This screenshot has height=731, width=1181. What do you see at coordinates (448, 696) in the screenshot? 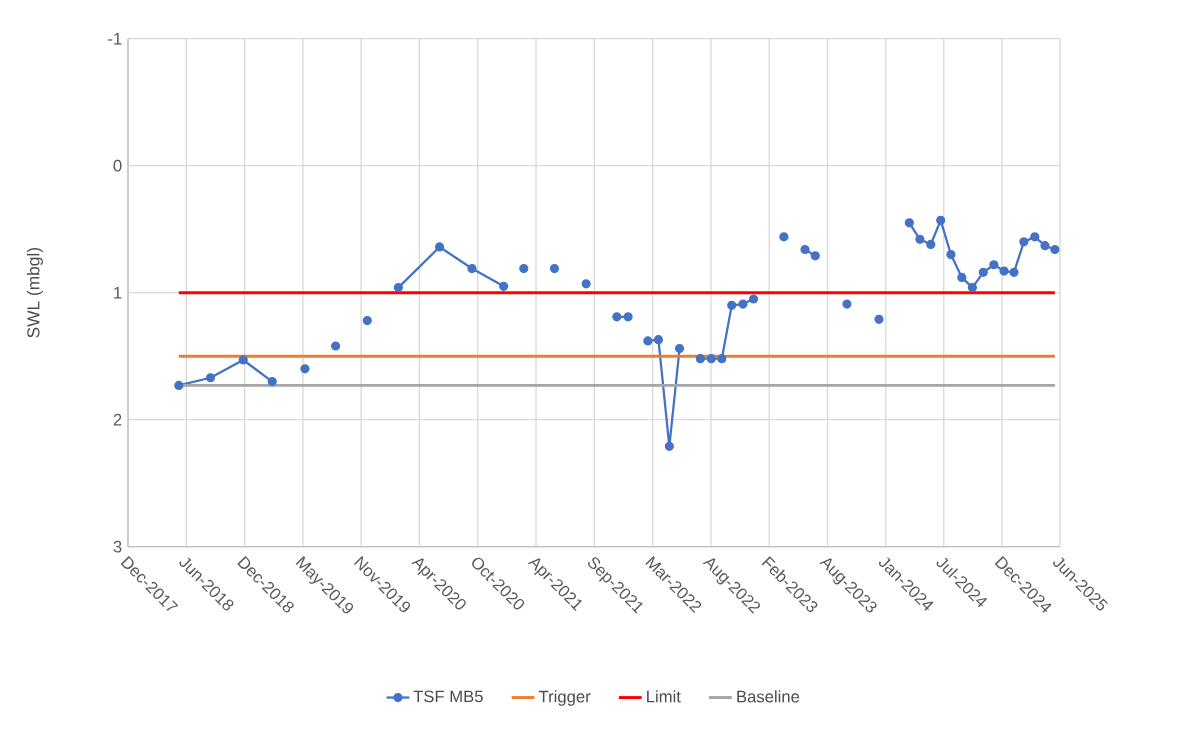
I see `legend-label: TSF MB5` at bounding box center [448, 696].